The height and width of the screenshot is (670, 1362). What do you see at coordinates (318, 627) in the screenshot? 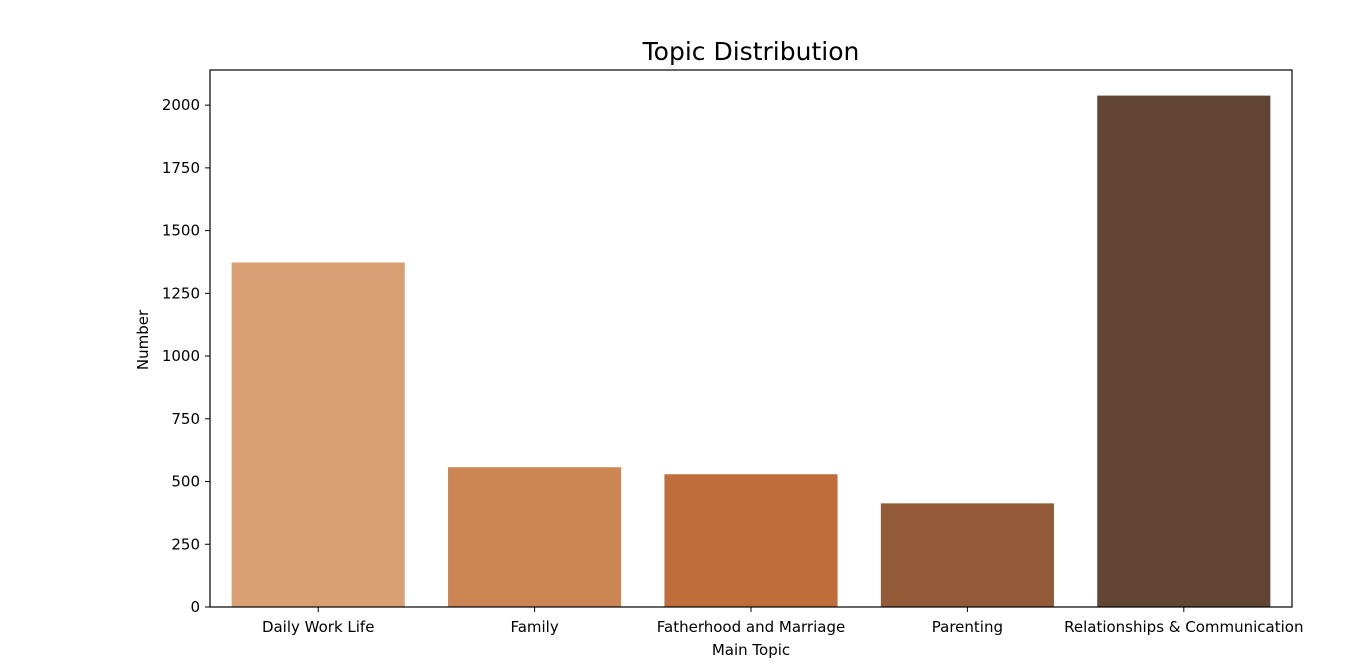
I see `x-tick-label-0: Daily Work Life` at bounding box center [318, 627].